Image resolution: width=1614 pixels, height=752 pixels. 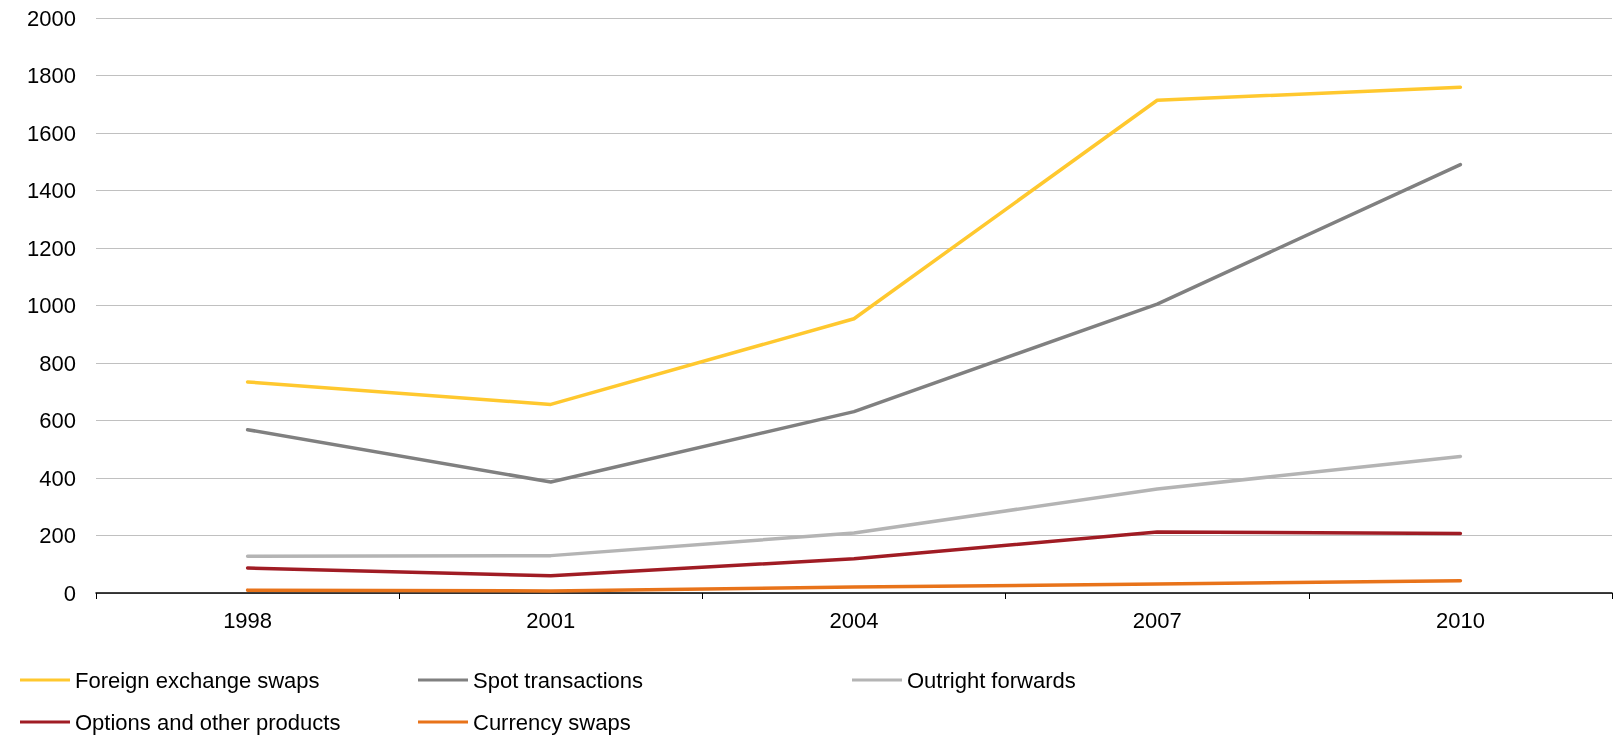 What do you see at coordinates (57, 420) in the screenshot?
I see `y-tick-label: 600` at bounding box center [57, 420].